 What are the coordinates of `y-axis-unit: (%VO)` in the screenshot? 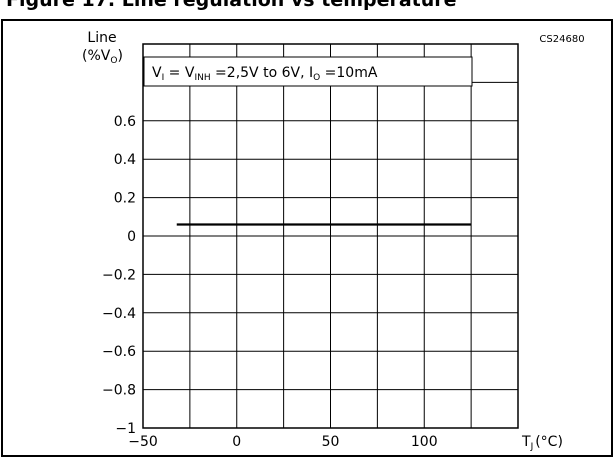 It's located at (102, 57).